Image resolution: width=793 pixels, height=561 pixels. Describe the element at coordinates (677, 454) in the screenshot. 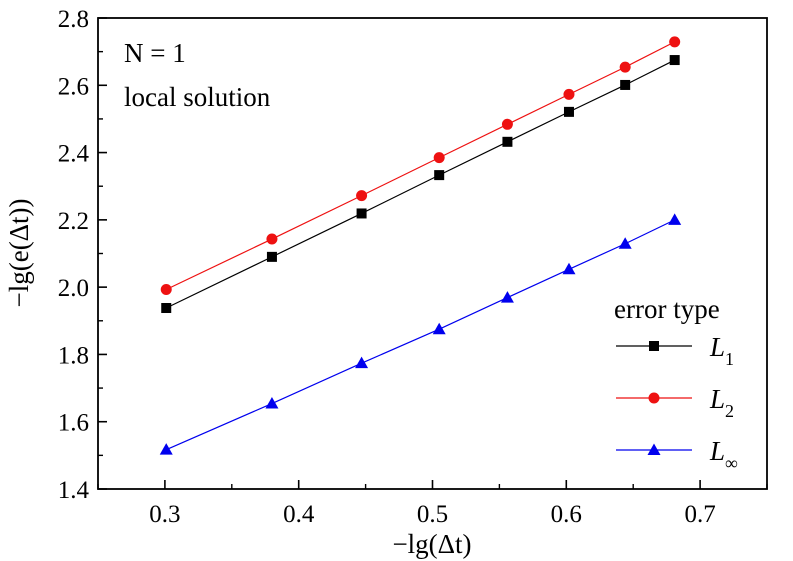

I see `legend-entry: L∞` at that location.